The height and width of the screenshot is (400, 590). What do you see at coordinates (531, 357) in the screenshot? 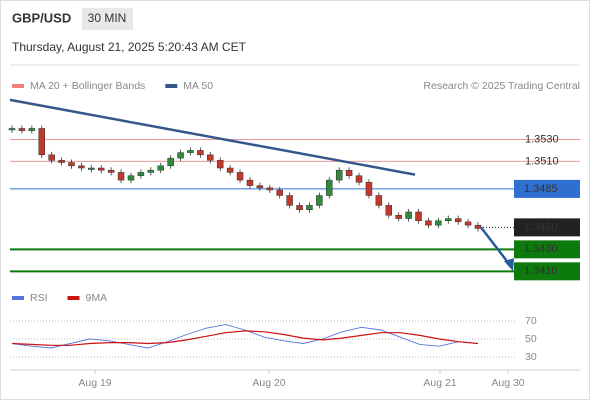
I see `y-tick-label: 30` at bounding box center [531, 357].